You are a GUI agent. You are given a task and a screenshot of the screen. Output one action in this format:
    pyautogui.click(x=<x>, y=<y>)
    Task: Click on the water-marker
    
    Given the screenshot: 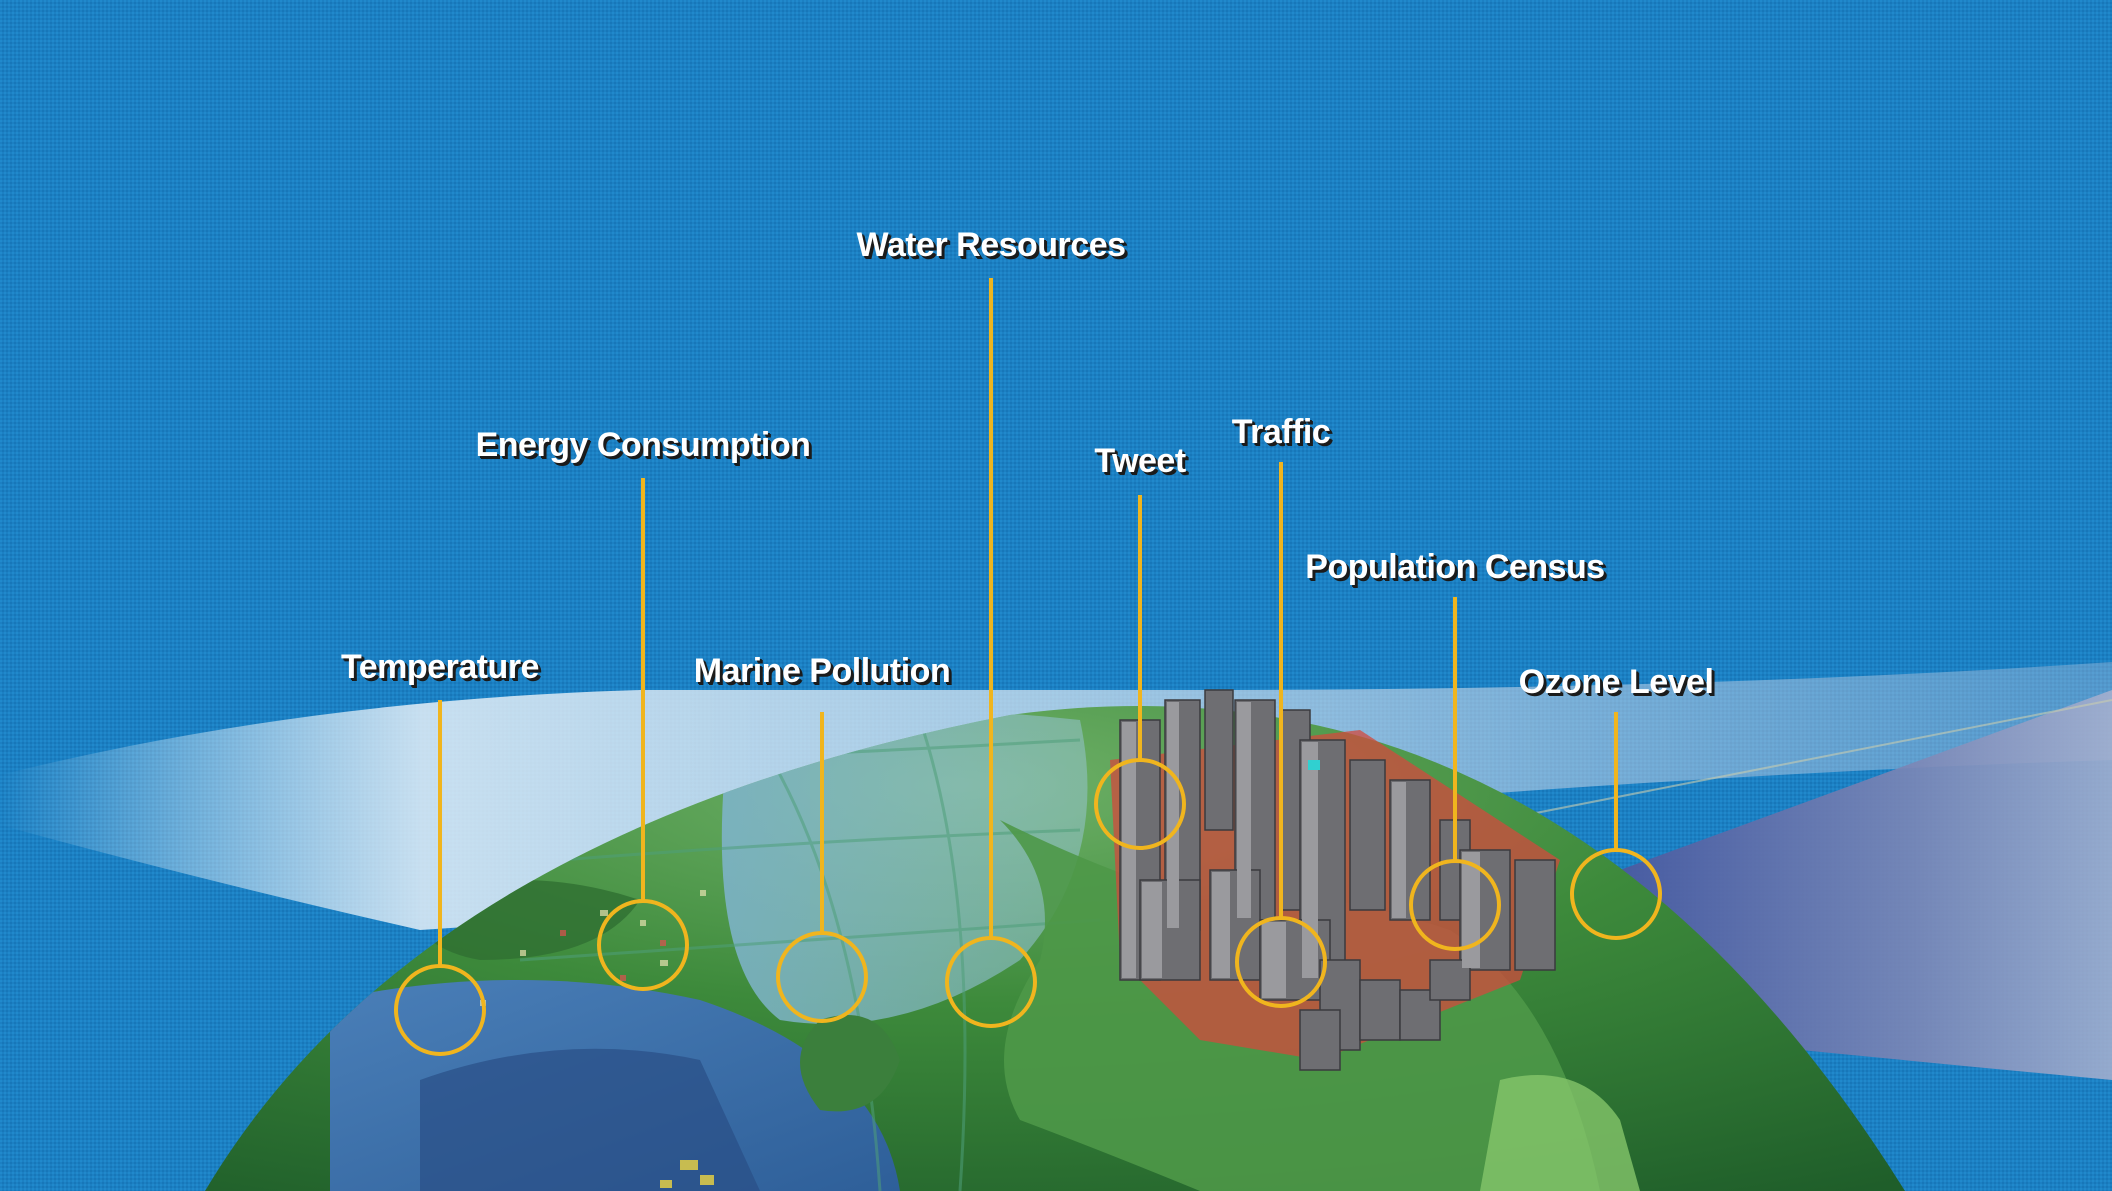 What is the action you would take?
    pyautogui.click(x=991, y=982)
    